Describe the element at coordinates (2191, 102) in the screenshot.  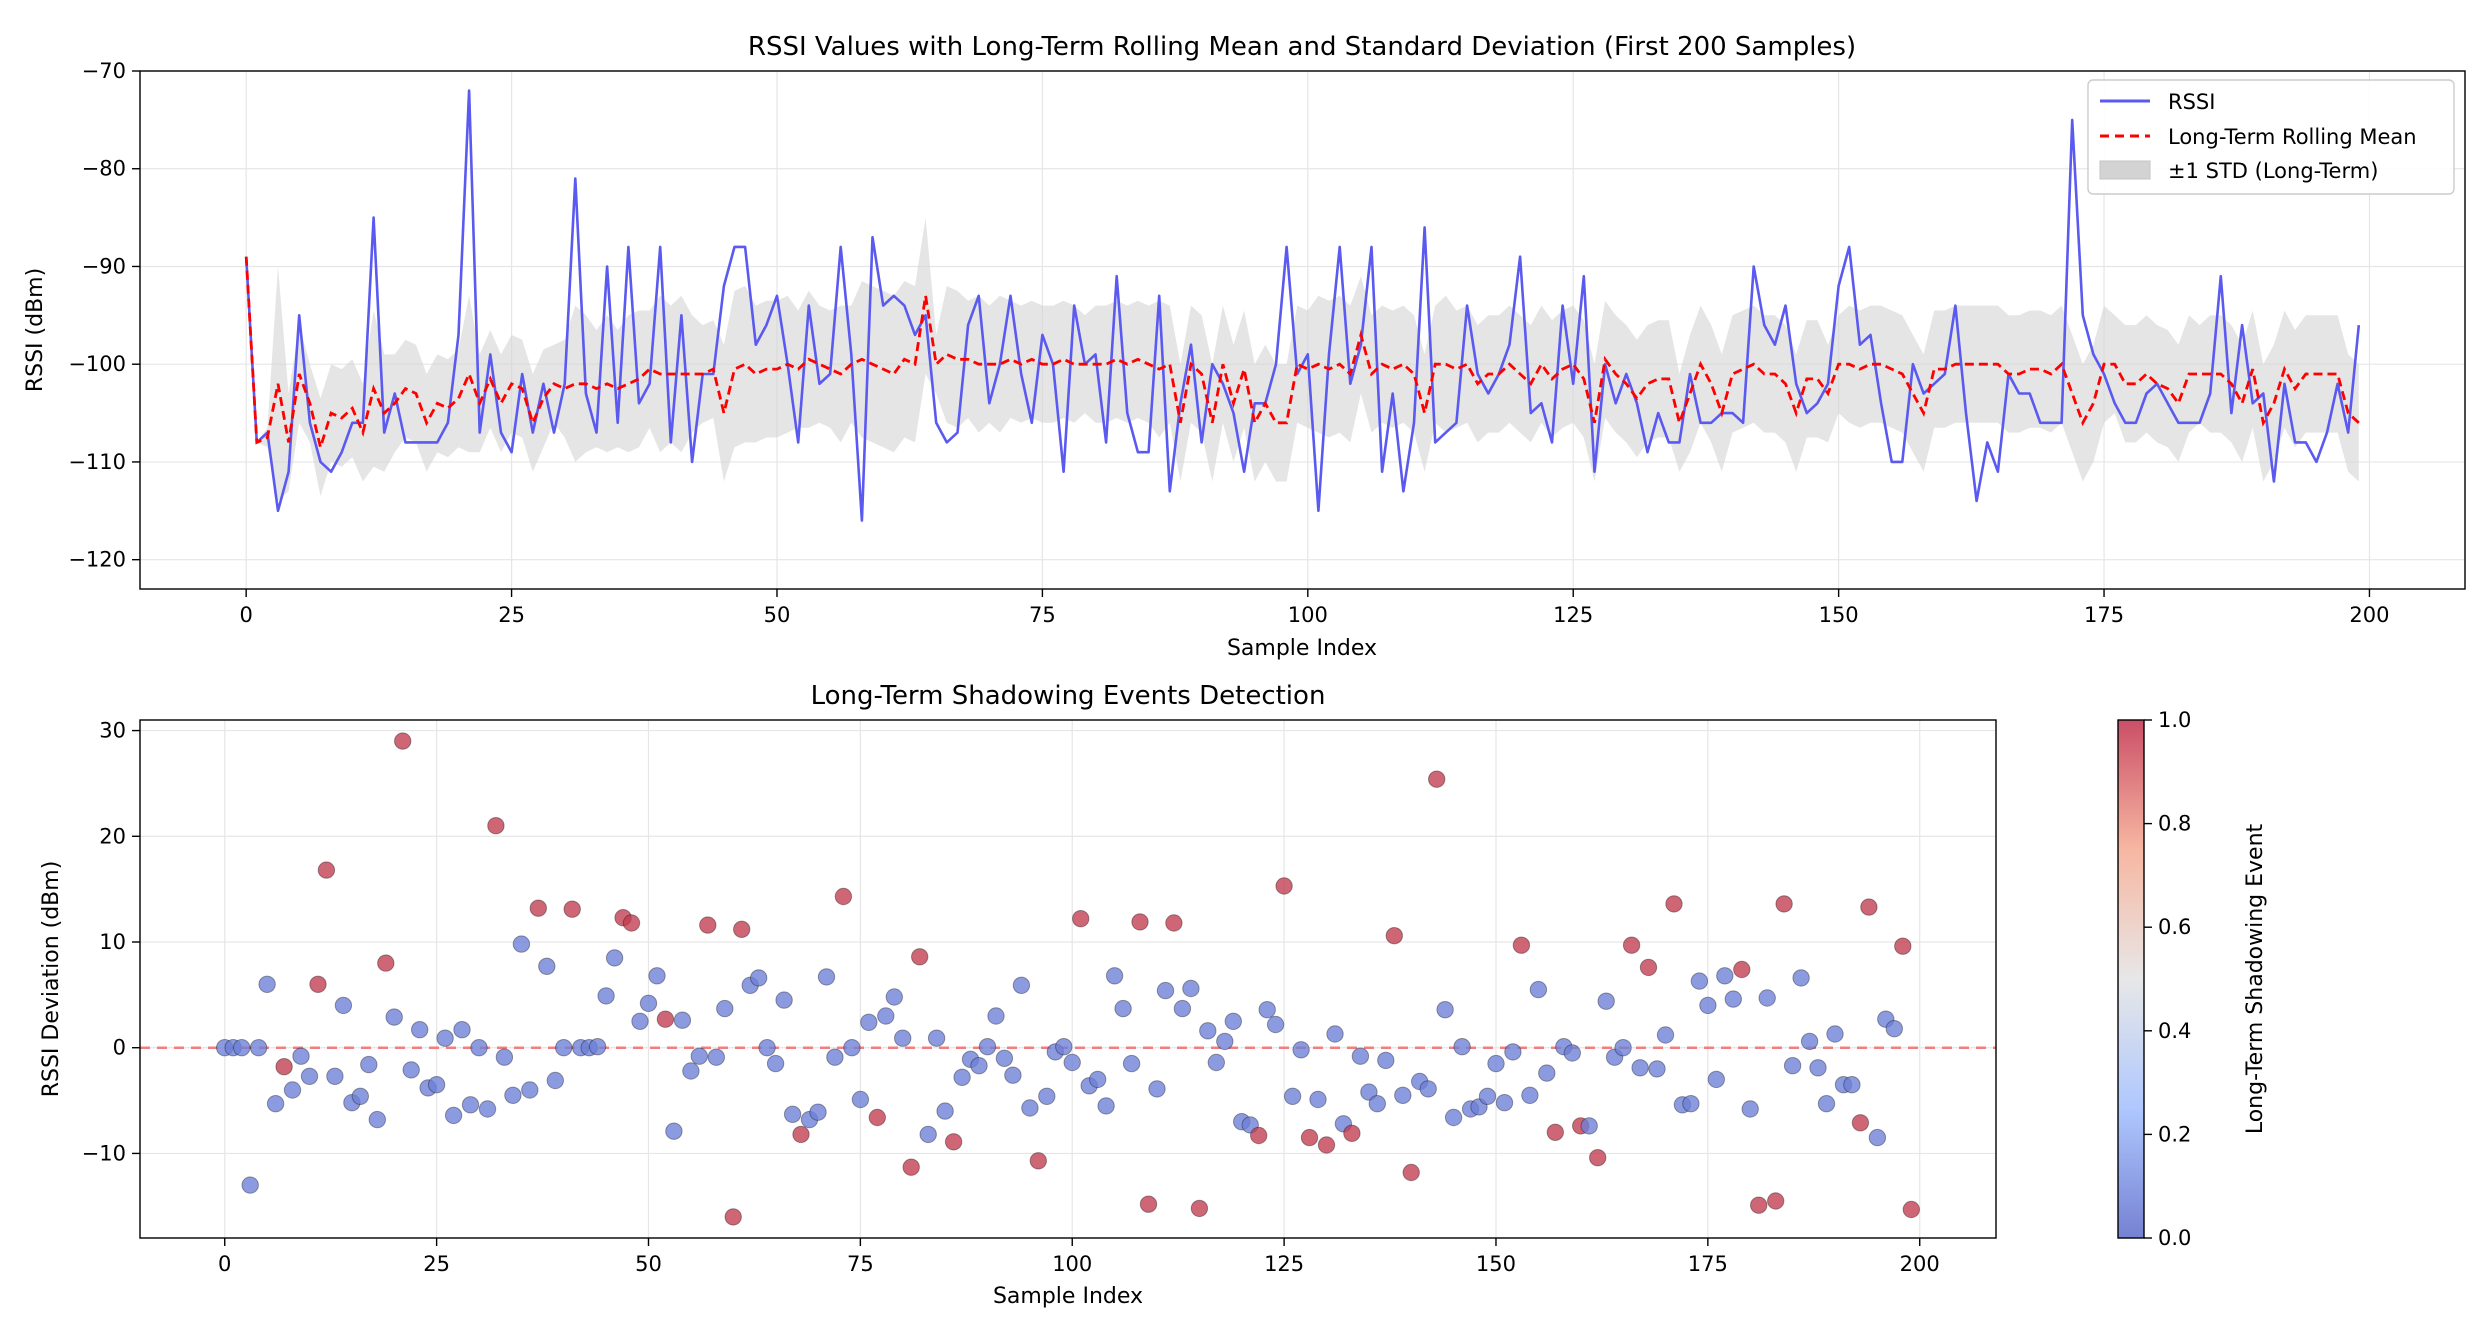
I see `legend-rssi-label: RSSI` at that location.